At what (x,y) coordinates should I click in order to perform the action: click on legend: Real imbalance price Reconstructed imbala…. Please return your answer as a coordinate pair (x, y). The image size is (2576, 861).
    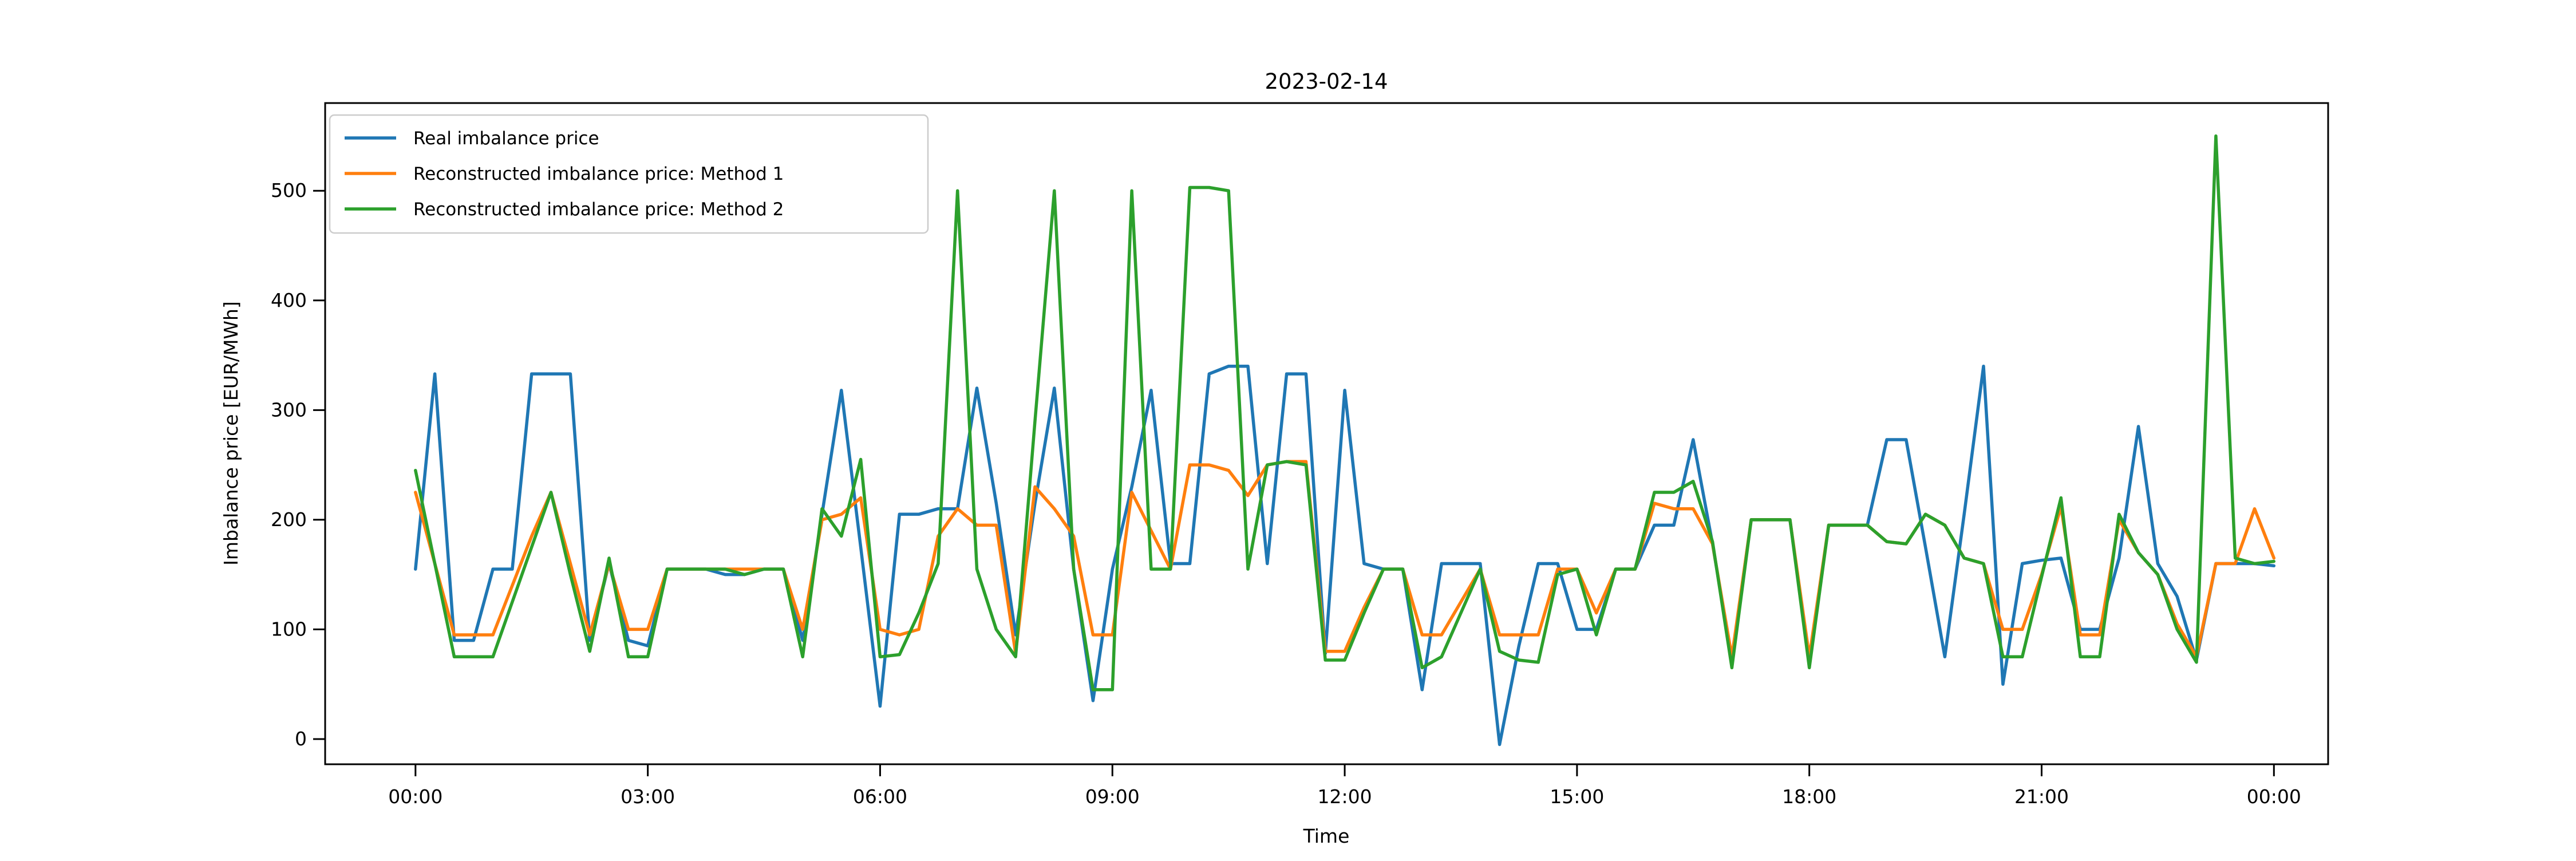
    Looking at the image, I should click on (629, 174).